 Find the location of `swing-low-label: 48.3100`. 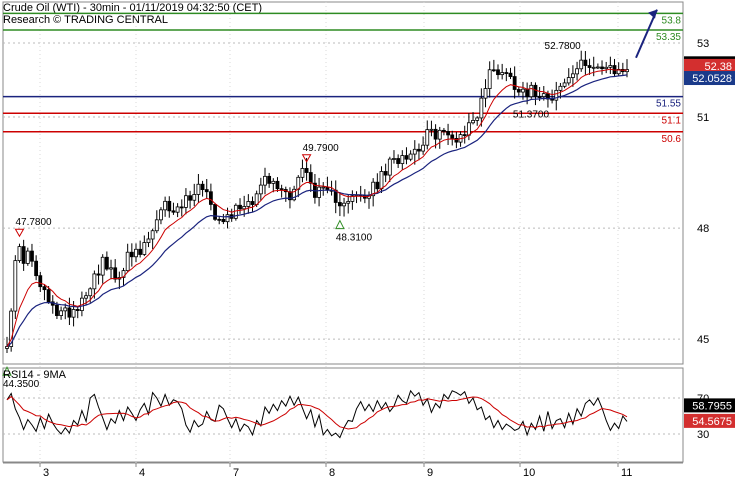

swing-low-label: 48.3100 is located at coordinates (354, 238).